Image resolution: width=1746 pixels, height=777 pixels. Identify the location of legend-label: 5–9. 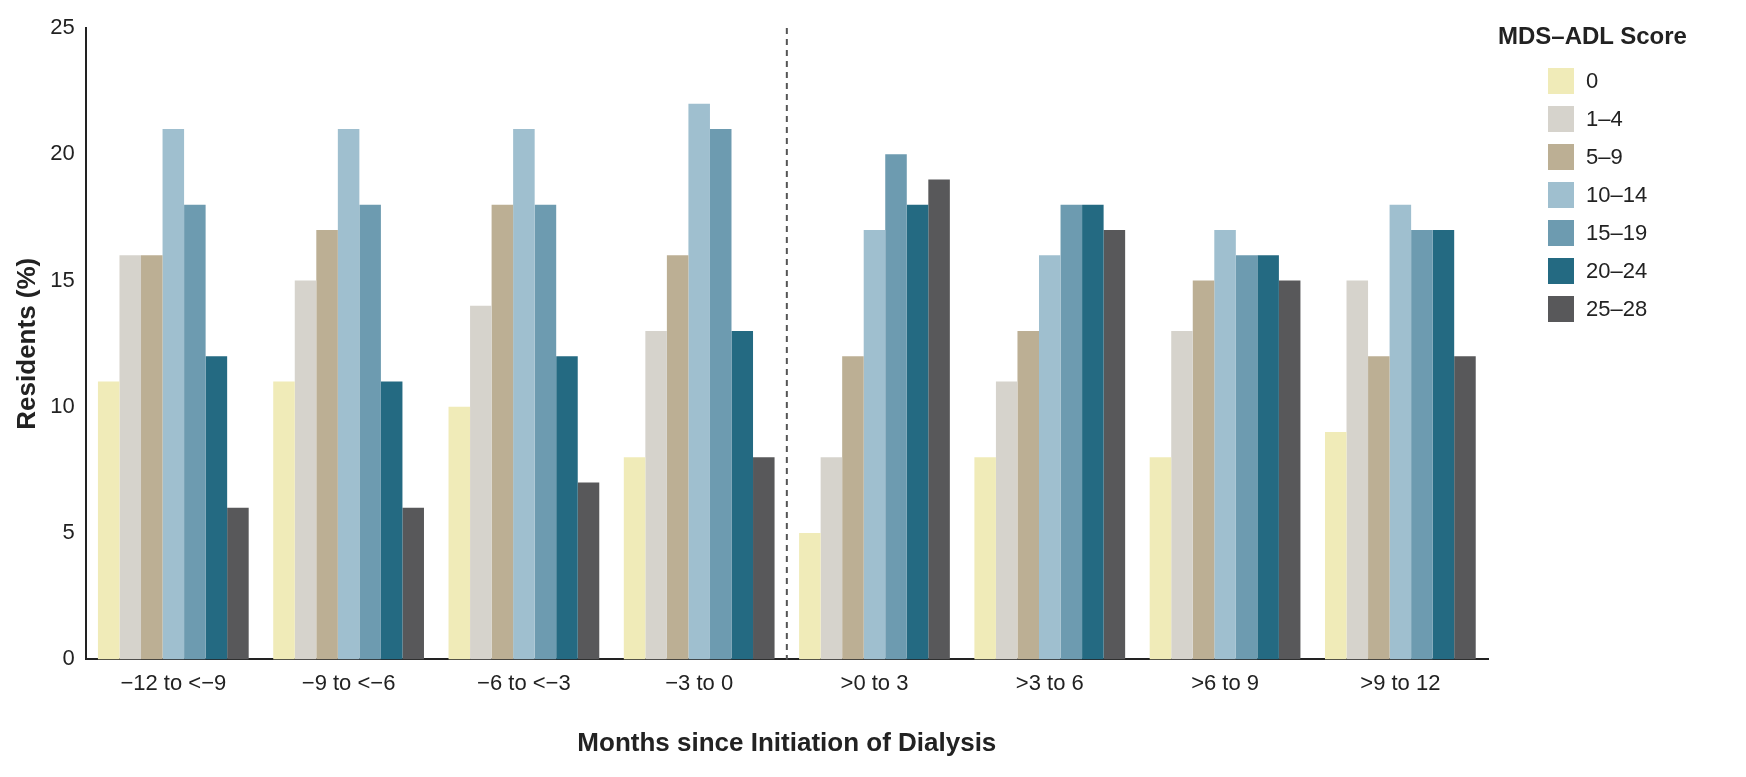
(1604, 157).